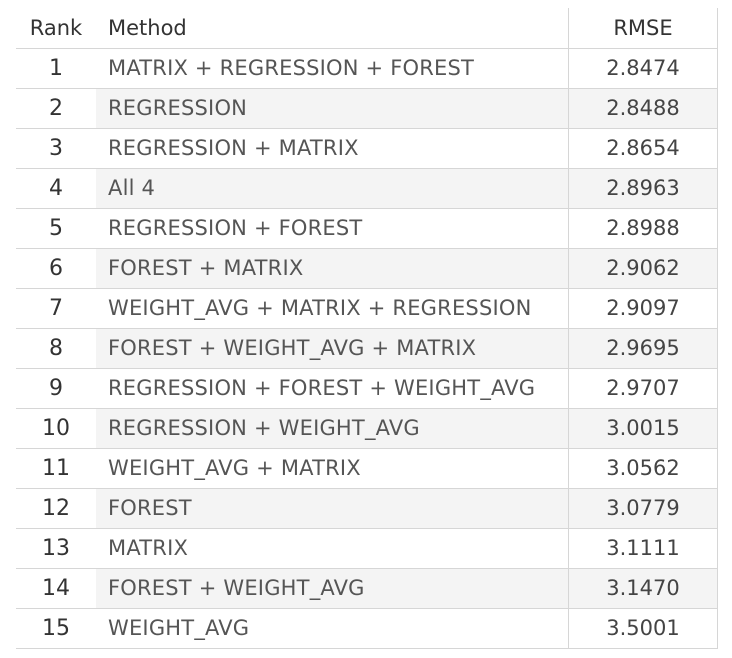  What do you see at coordinates (332, 348) in the screenshot?
I see `method-cell: FOREST + WEIGHT_AVG + MATRIX` at bounding box center [332, 348].